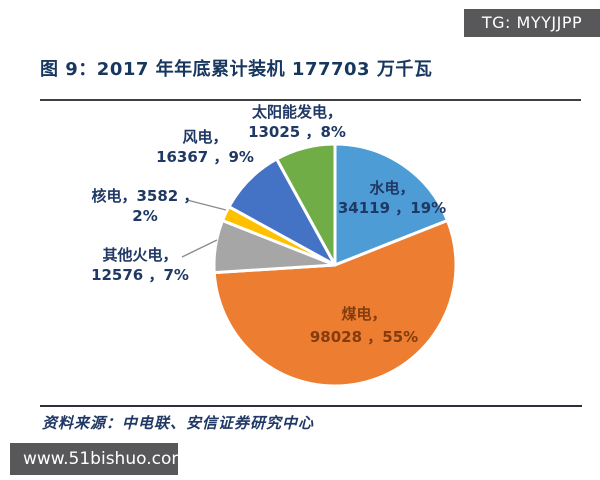 Image resolution: width=600 pixels, height=480 pixels. What do you see at coordinates (532, 23) in the screenshot?
I see `tg-badge: TG: MYYJJPP` at bounding box center [532, 23].